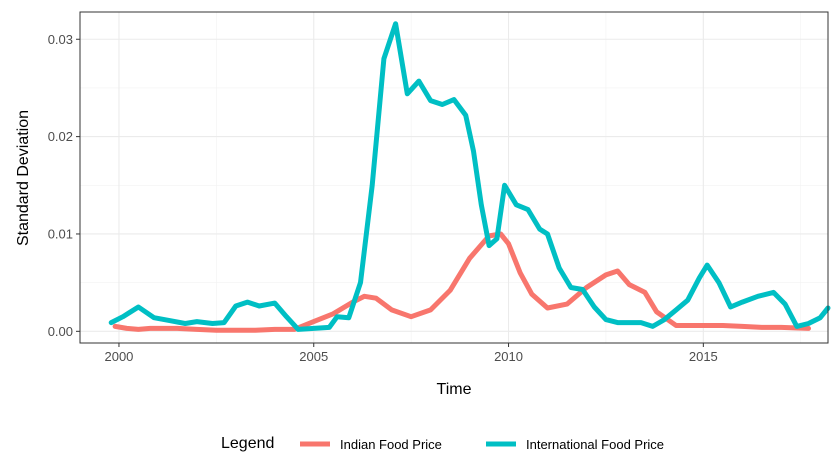 Image resolution: width=840 pixels, height=462 pixels. Describe the element at coordinates (313, 356) in the screenshot. I see `x-tick-label: 2005` at that location.